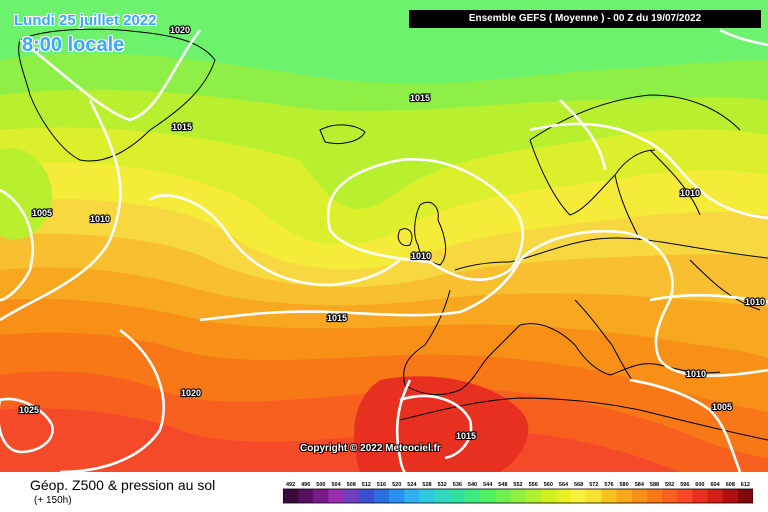  Describe the element at coordinates (305, 485) in the screenshot. I see `scale-level-label: 496` at that location.